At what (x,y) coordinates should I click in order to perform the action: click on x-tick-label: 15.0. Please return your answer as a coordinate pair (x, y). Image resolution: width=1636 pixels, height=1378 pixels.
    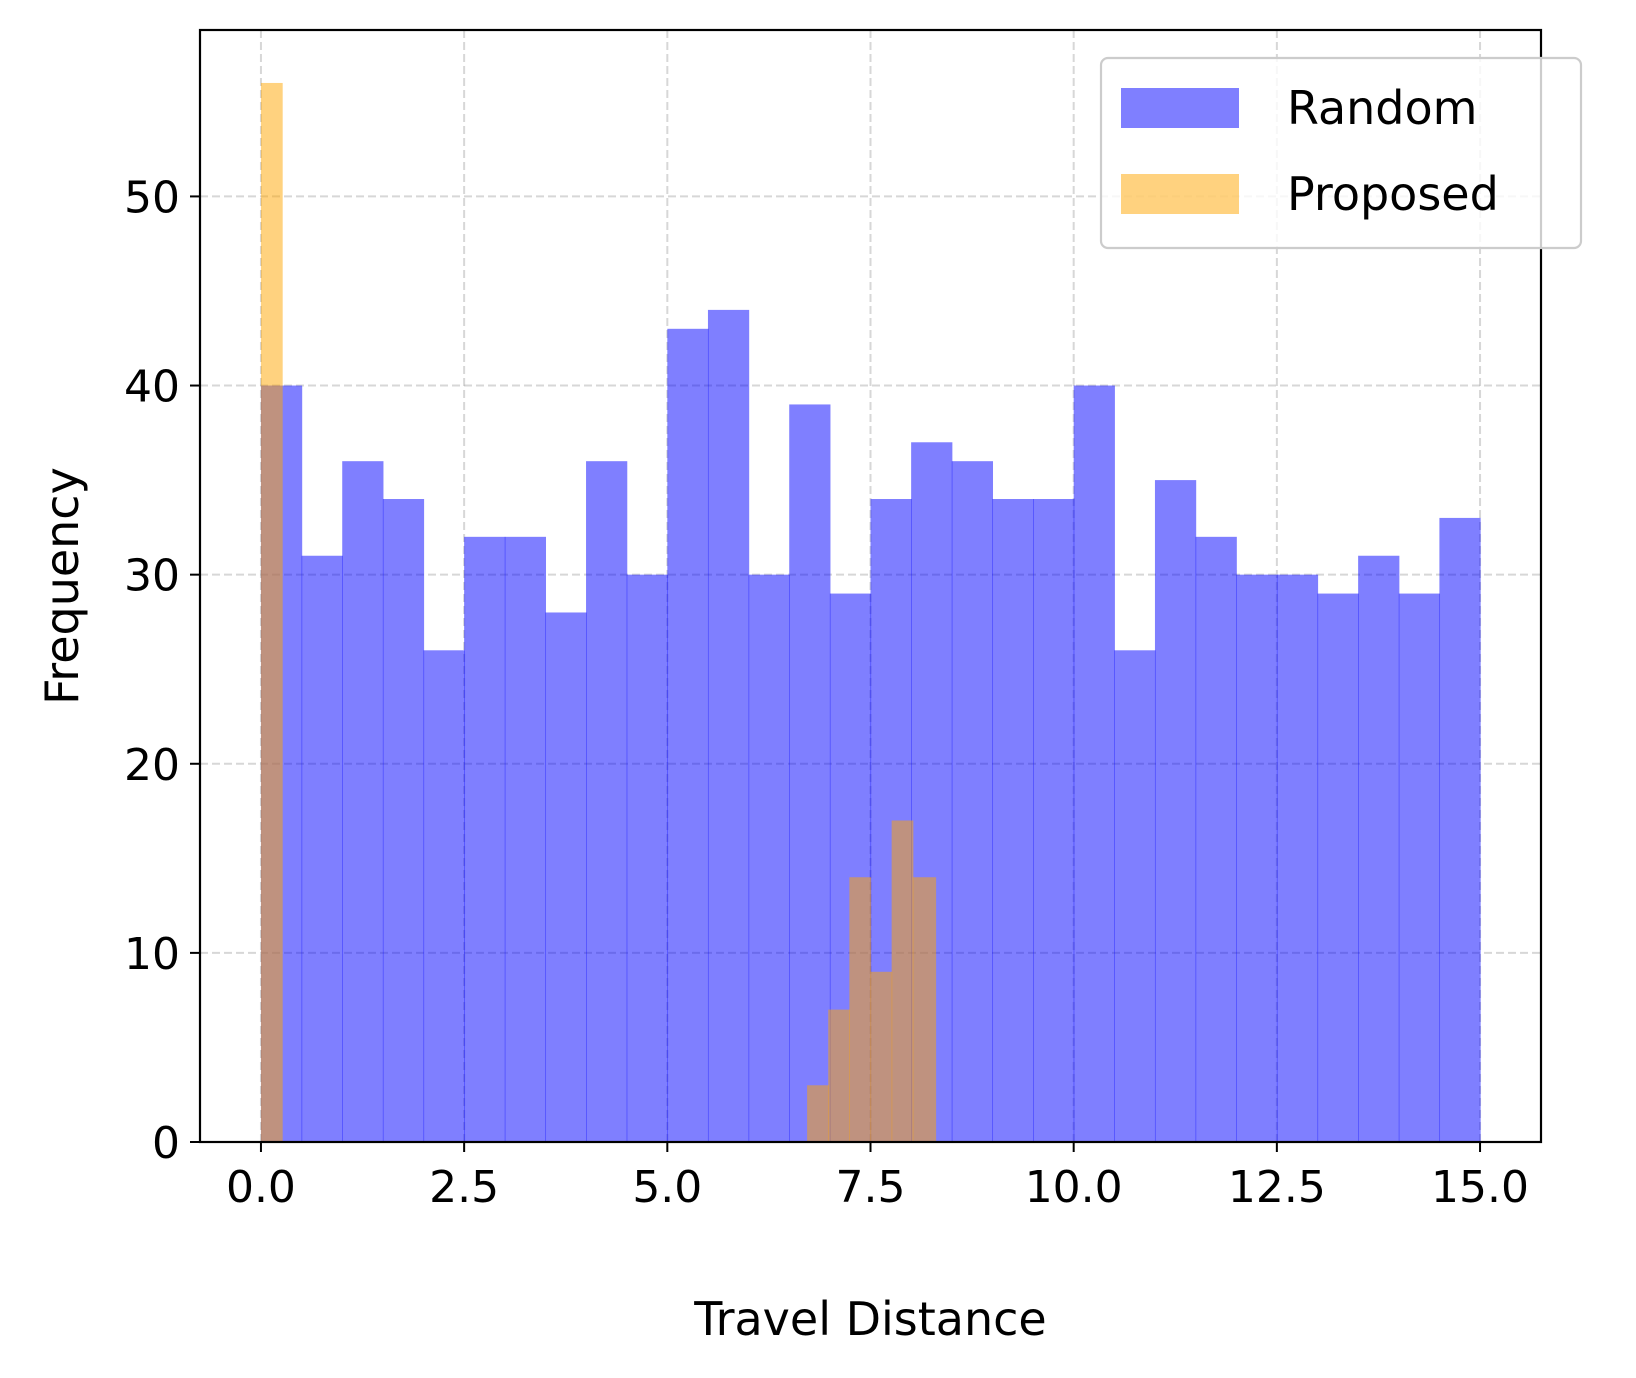
    Looking at the image, I should click on (1480, 1187).